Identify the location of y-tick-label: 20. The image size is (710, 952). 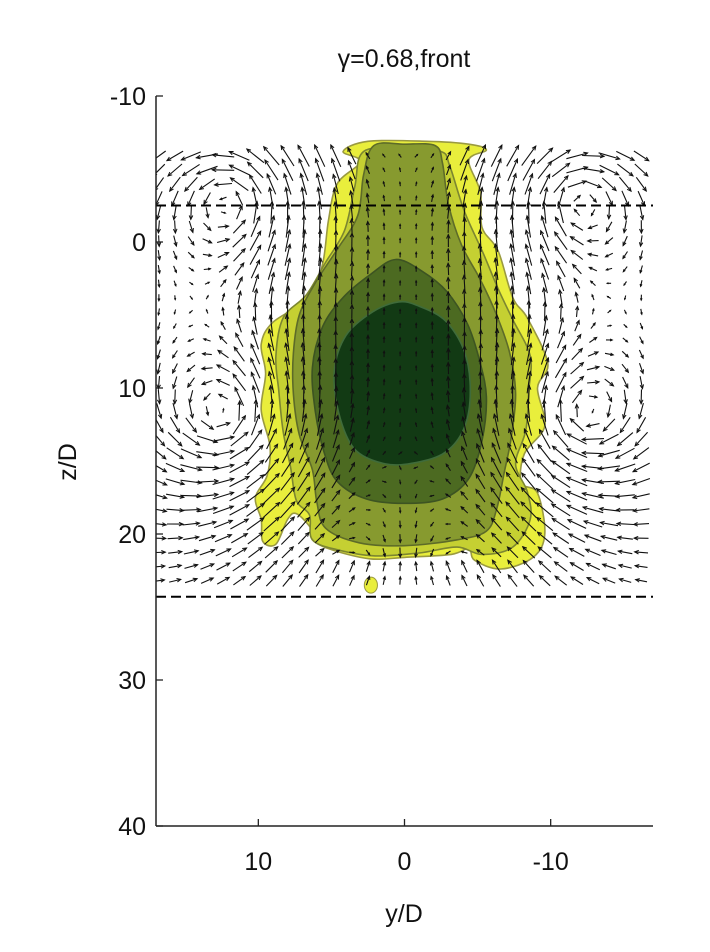
(132, 535).